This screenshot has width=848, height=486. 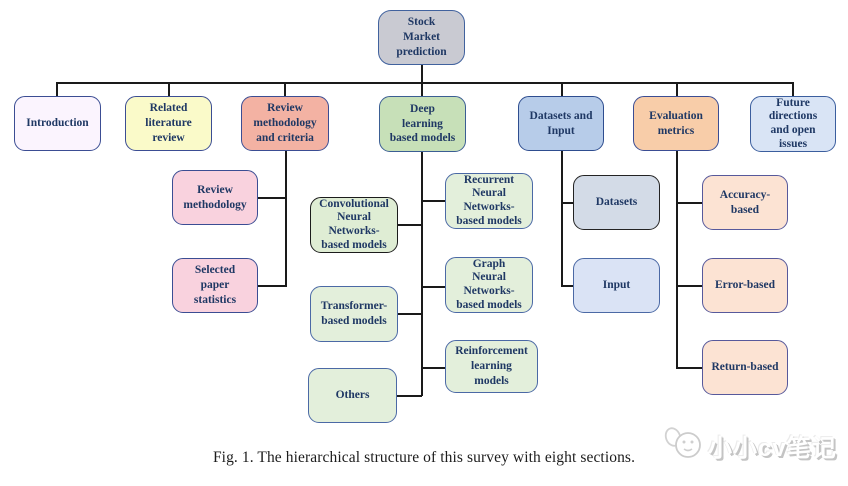 What do you see at coordinates (272, 198) in the screenshot?
I see `connector-review-methodology` at bounding box center [272, 198].